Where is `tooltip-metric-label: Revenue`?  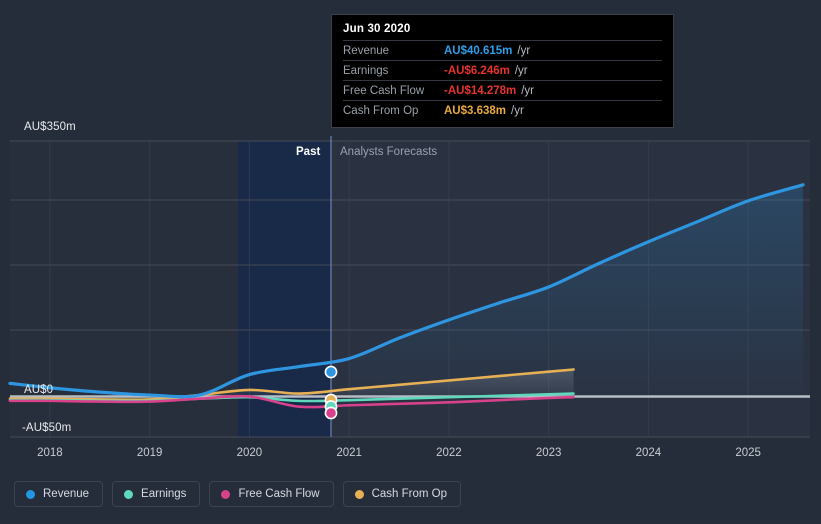 tooltip-metric-label: Revenue is located at coordinates (366, 50).